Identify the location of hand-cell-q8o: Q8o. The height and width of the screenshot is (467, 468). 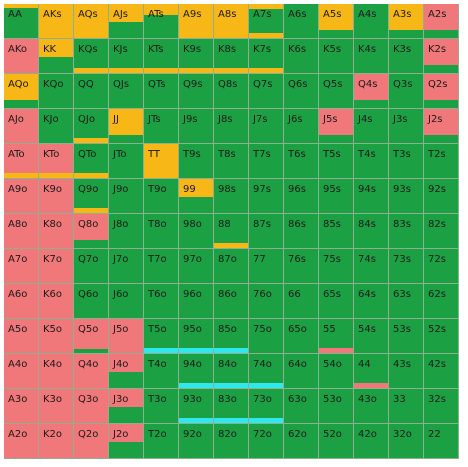
(91, 231).